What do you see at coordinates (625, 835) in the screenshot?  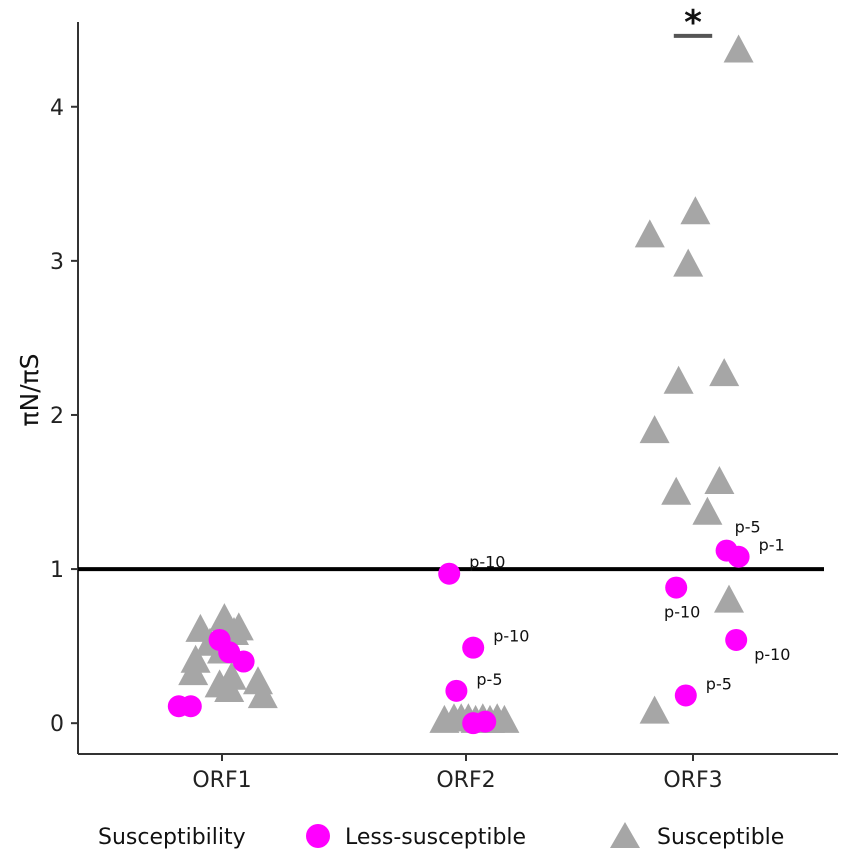 I see `legend-marker-susceptible` at bounding box center [625, 835].